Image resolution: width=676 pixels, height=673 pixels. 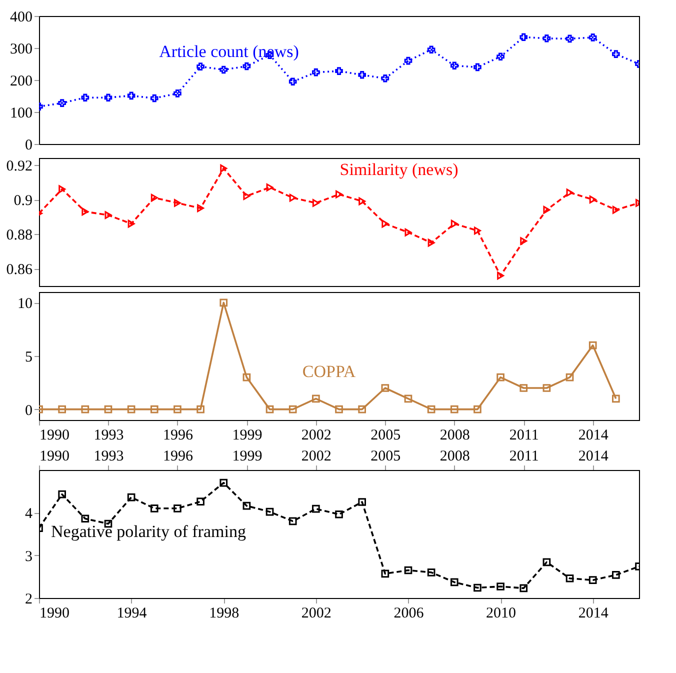 What do you see at coordinates (25, 304) in the screenshot?
I see `y-tick-label: 10` at bounding box center [25, 304].